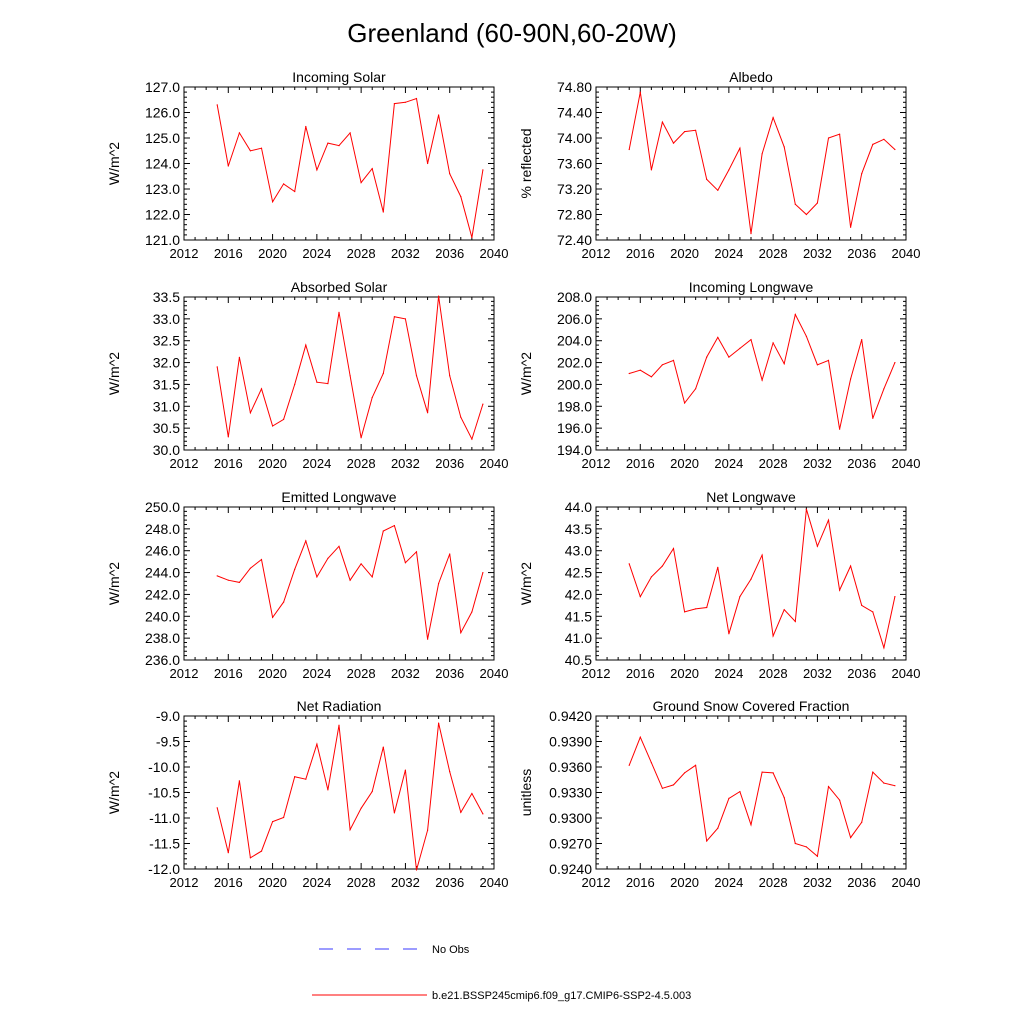  What do you see at coordinates (574, 428) in the screenshot?
I see `y-tick-label: 196.0` at bounding box center [574, 428].